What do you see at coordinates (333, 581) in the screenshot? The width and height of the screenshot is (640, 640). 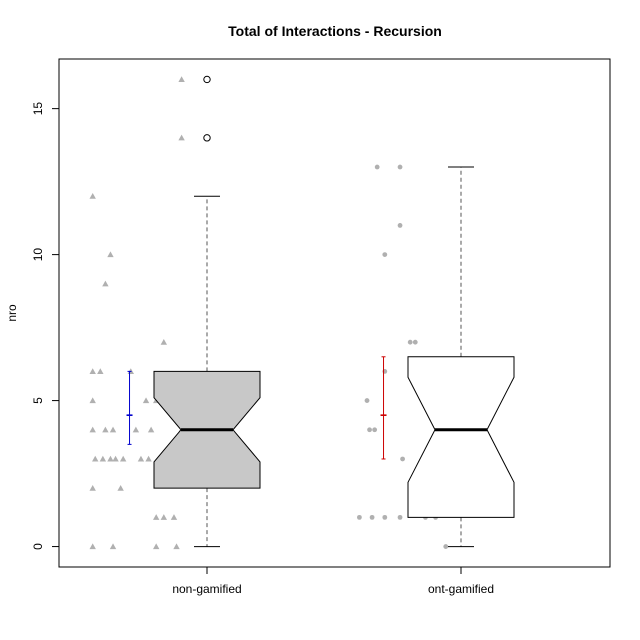 I see `x-axis: non-gamified ont-gamified` at bounding box center [333, 581].